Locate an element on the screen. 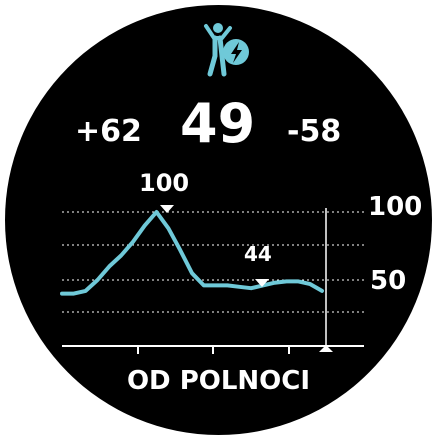 The height and width of the screenshot is (440, 437). time-range-label: OD POLNOCI is located at coordinates (218, 381).